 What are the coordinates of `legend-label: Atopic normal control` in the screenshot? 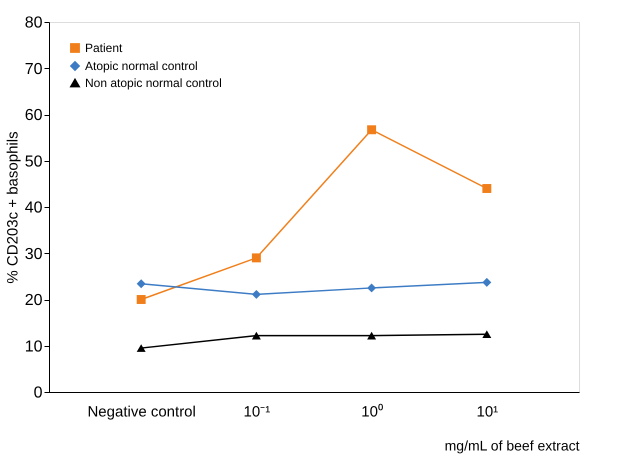 It's located at (141, 66).